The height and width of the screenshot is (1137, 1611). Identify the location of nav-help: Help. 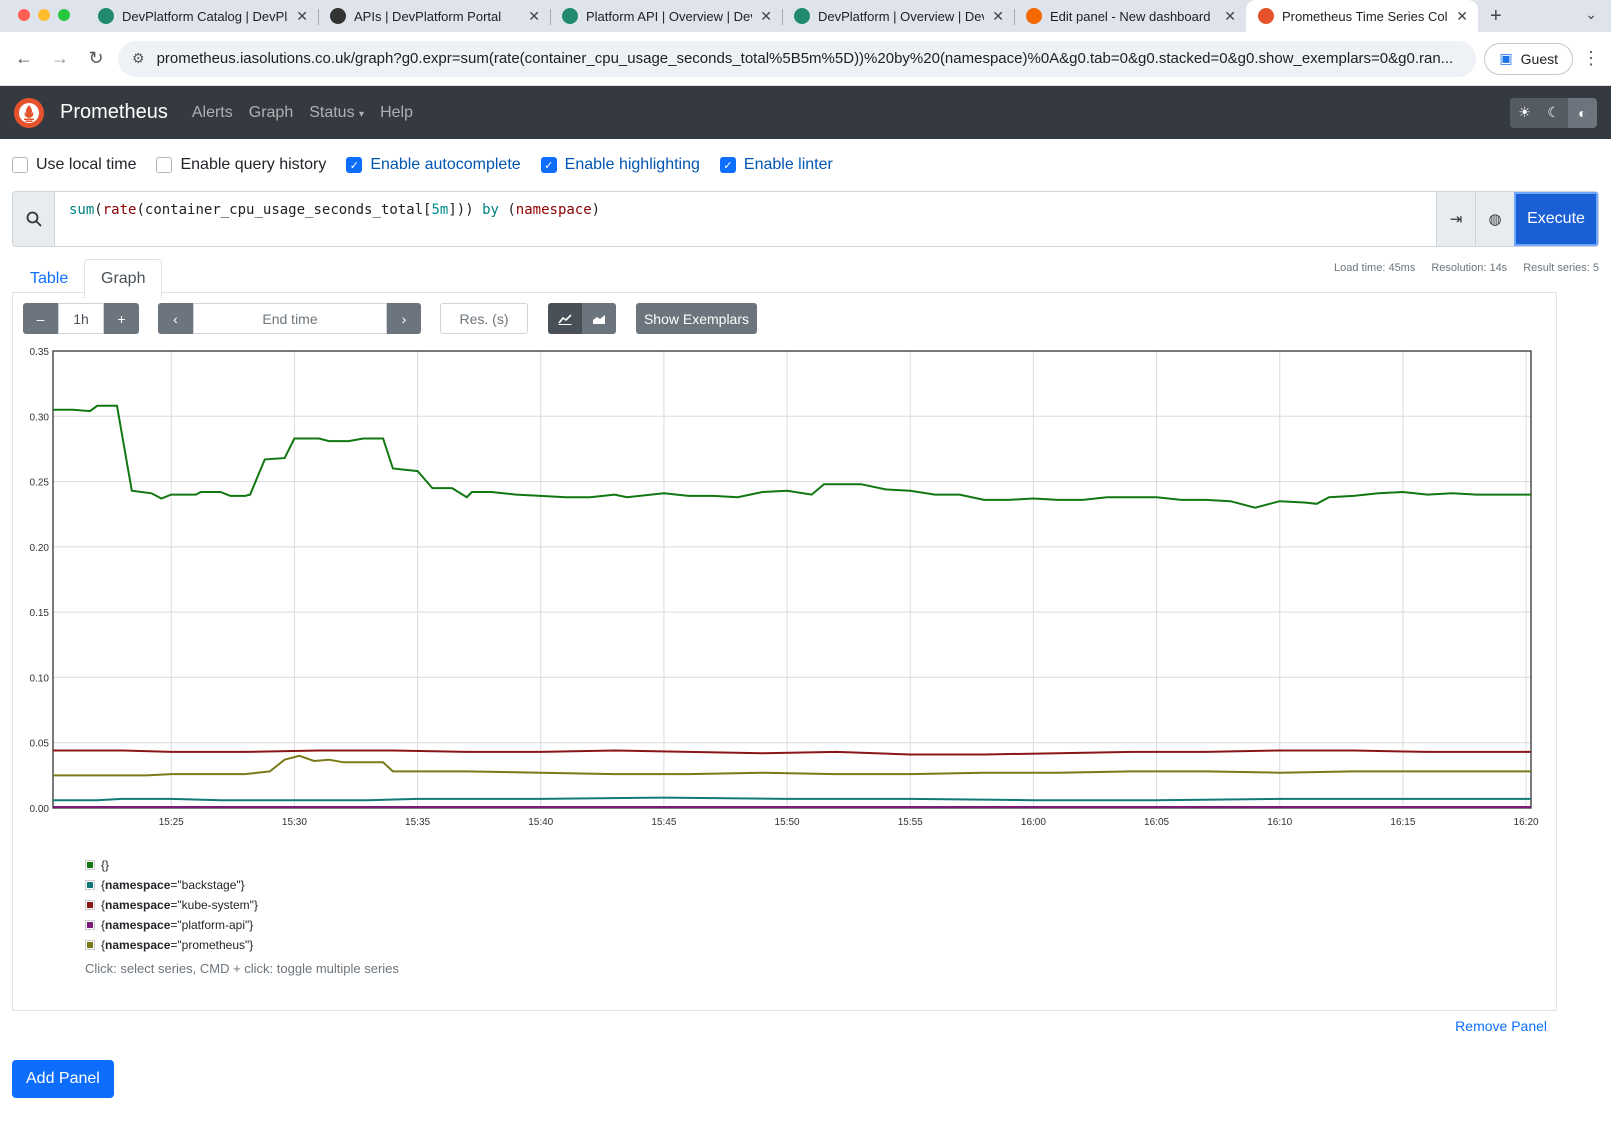
(396, 112).